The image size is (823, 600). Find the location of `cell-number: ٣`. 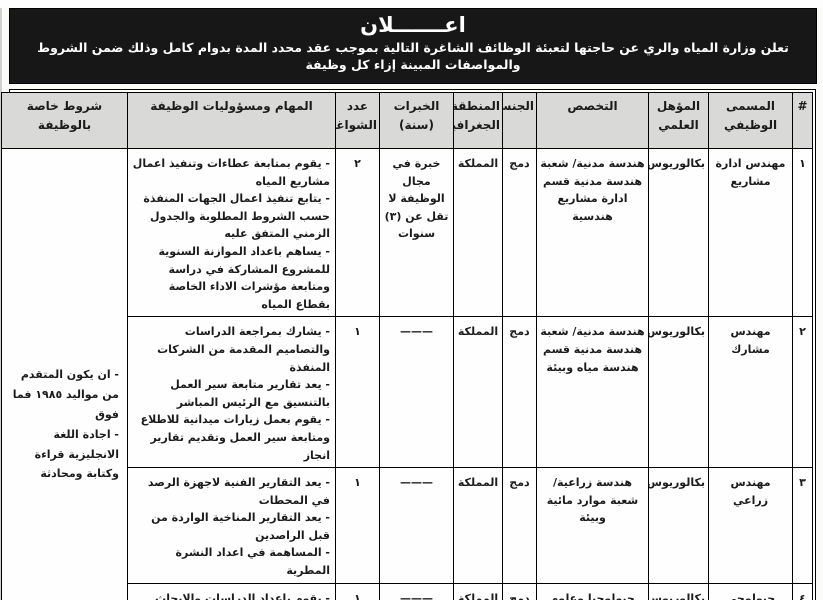

cell-number: ٣ is located at coordinates (802, 525).